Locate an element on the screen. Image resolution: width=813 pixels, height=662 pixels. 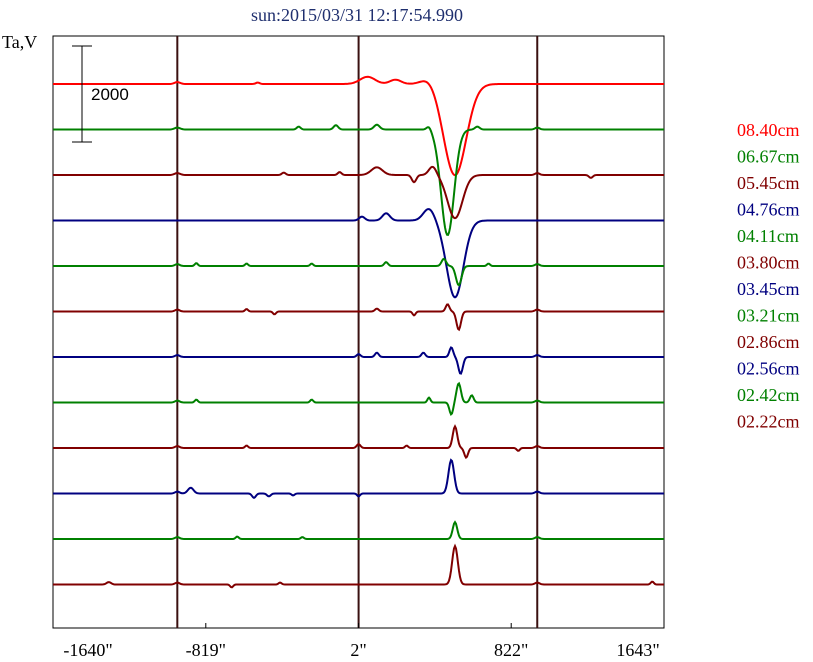
y-axis-label: Ta,V is located at coordinates (19, 42).